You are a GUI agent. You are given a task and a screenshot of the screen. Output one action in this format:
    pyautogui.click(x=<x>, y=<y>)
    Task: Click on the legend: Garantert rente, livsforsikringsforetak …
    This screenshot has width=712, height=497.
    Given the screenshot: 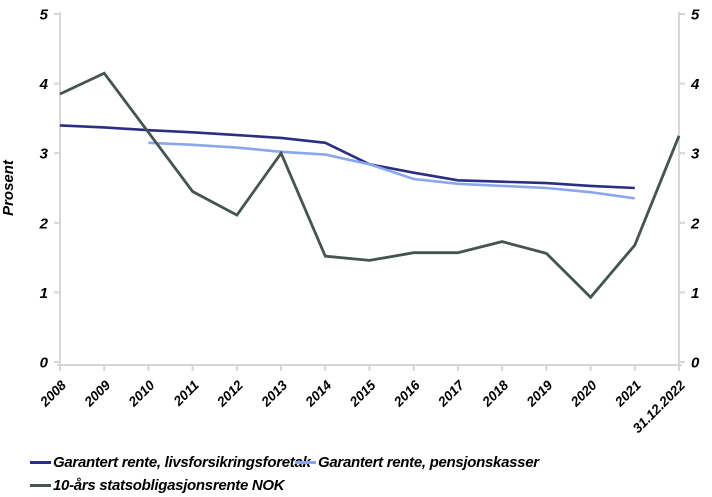 What is the action you would take?
    pyautogui.click(x=360, y=474)
    